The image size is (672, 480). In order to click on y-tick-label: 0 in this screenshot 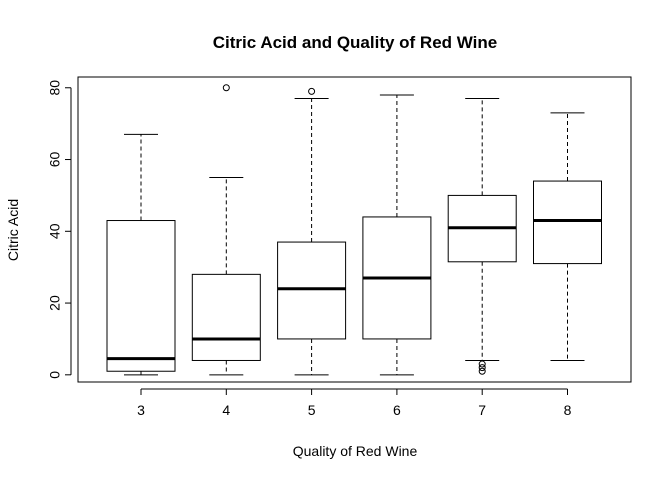, I will do `click(55, 375)`.